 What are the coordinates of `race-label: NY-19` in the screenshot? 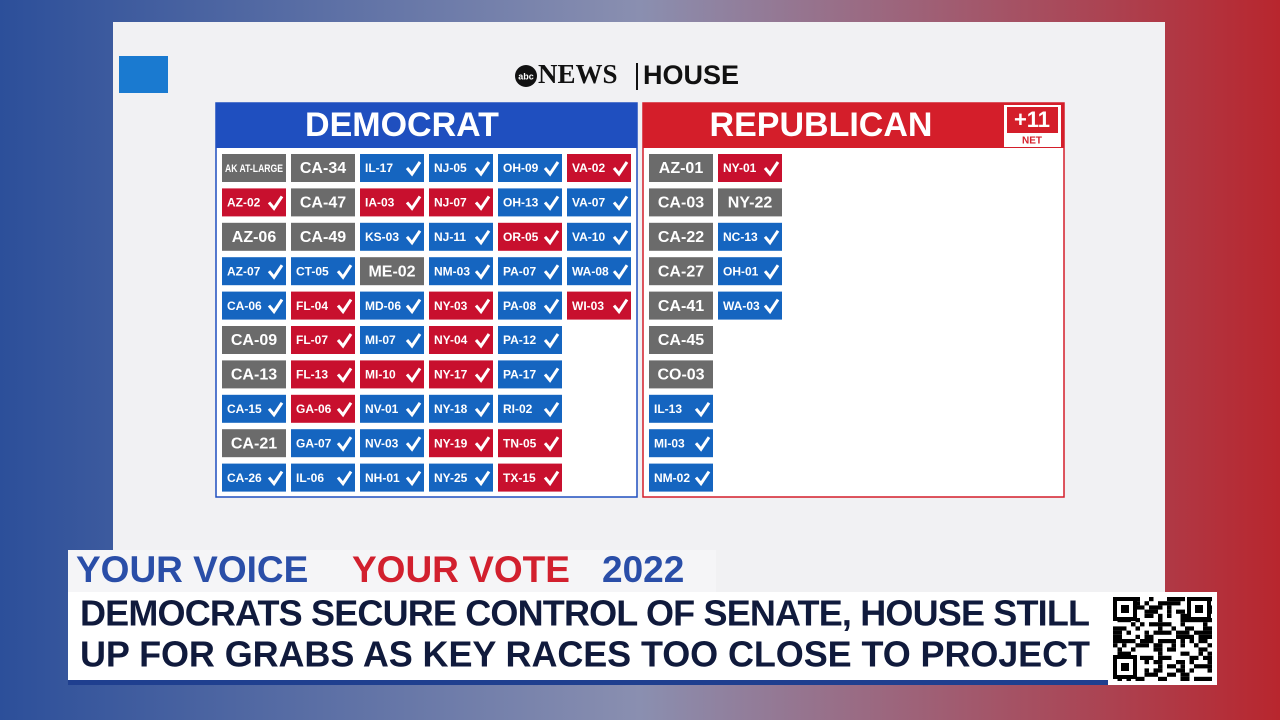 It's located at (451, 443).